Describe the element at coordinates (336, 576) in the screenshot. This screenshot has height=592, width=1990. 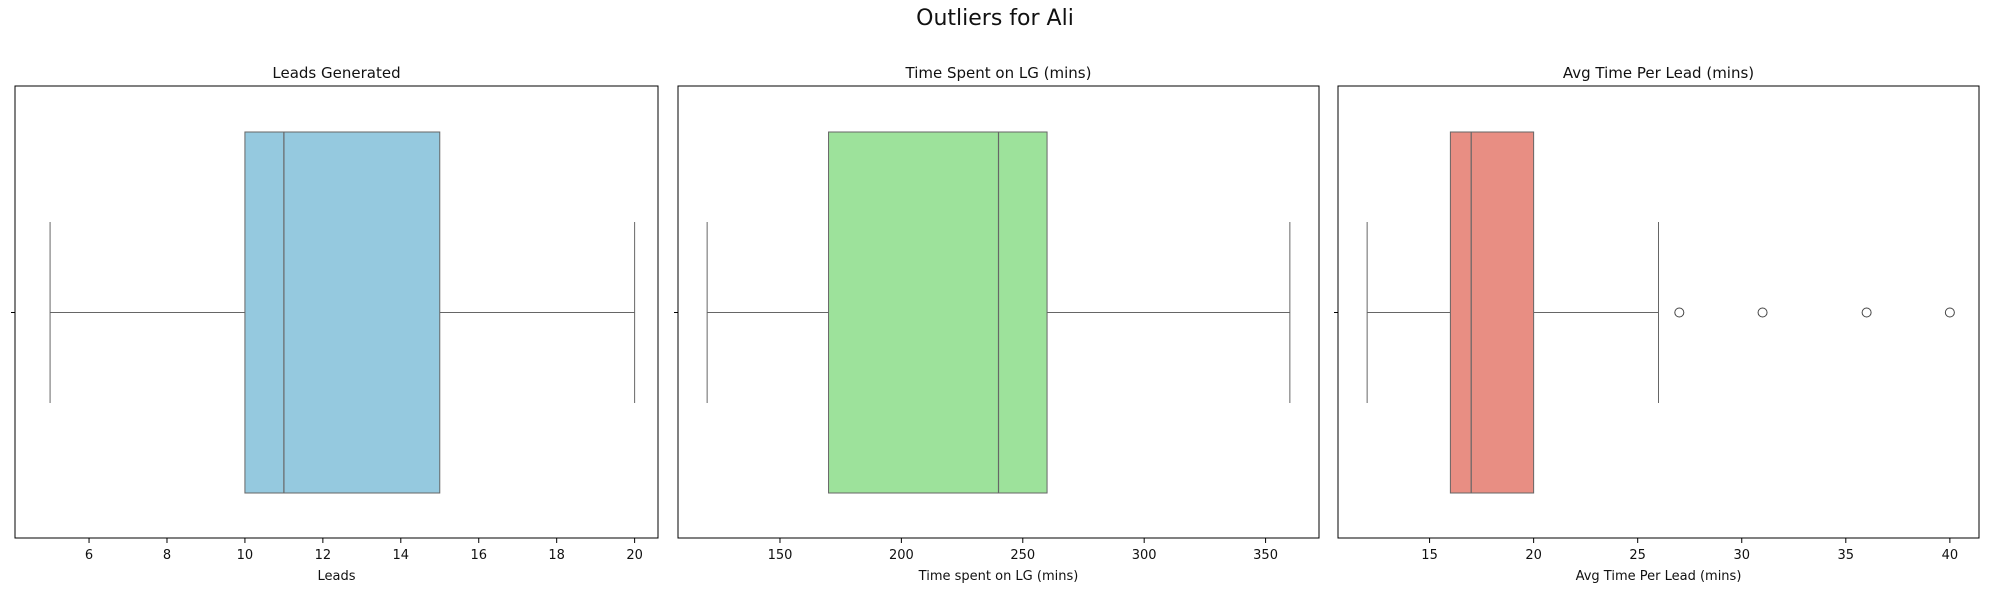
I see `x-axis-label: Leads` at that location.